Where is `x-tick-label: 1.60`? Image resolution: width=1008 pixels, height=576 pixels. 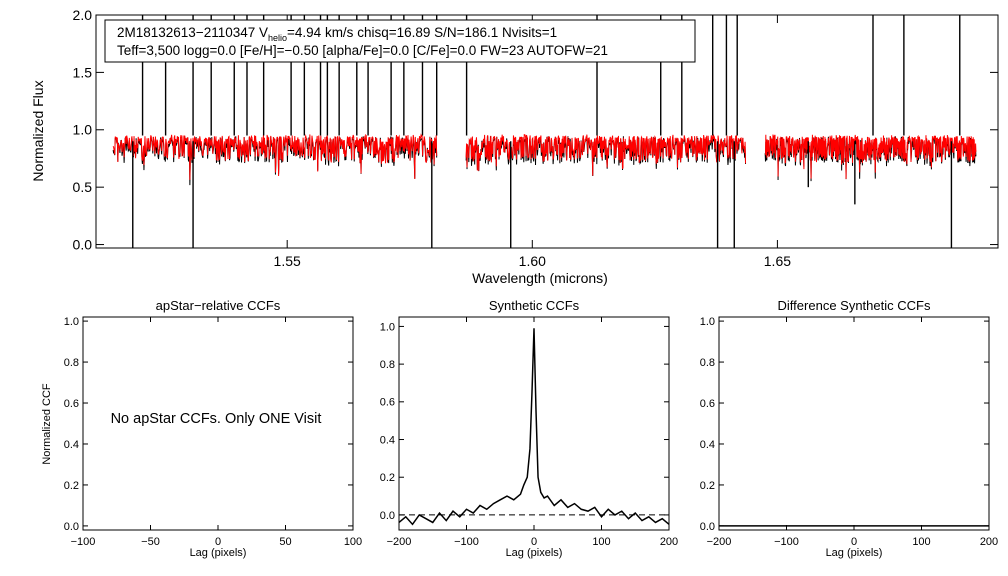 x-tick-label: 1.60 is located at coordinates (532, 261).